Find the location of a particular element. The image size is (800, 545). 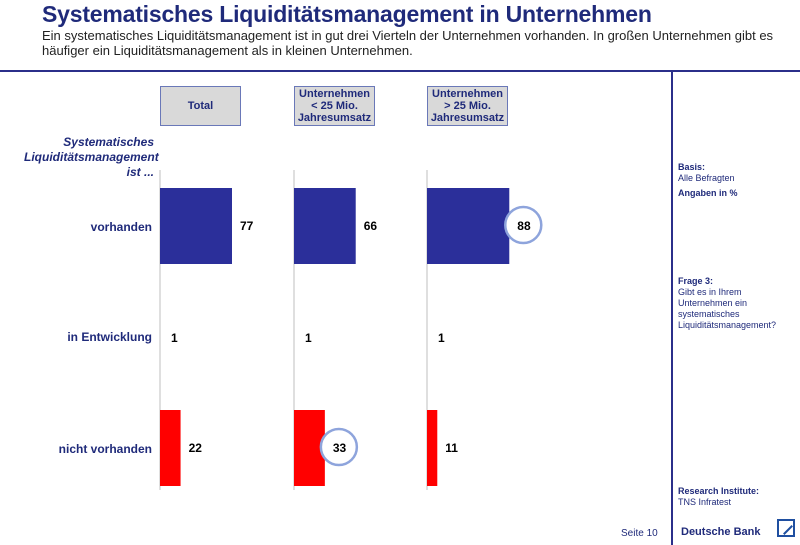

column-header-small-companies: Unternehmen < 25 Mio. Jahresumsatz is located at coordinates (334, 106).